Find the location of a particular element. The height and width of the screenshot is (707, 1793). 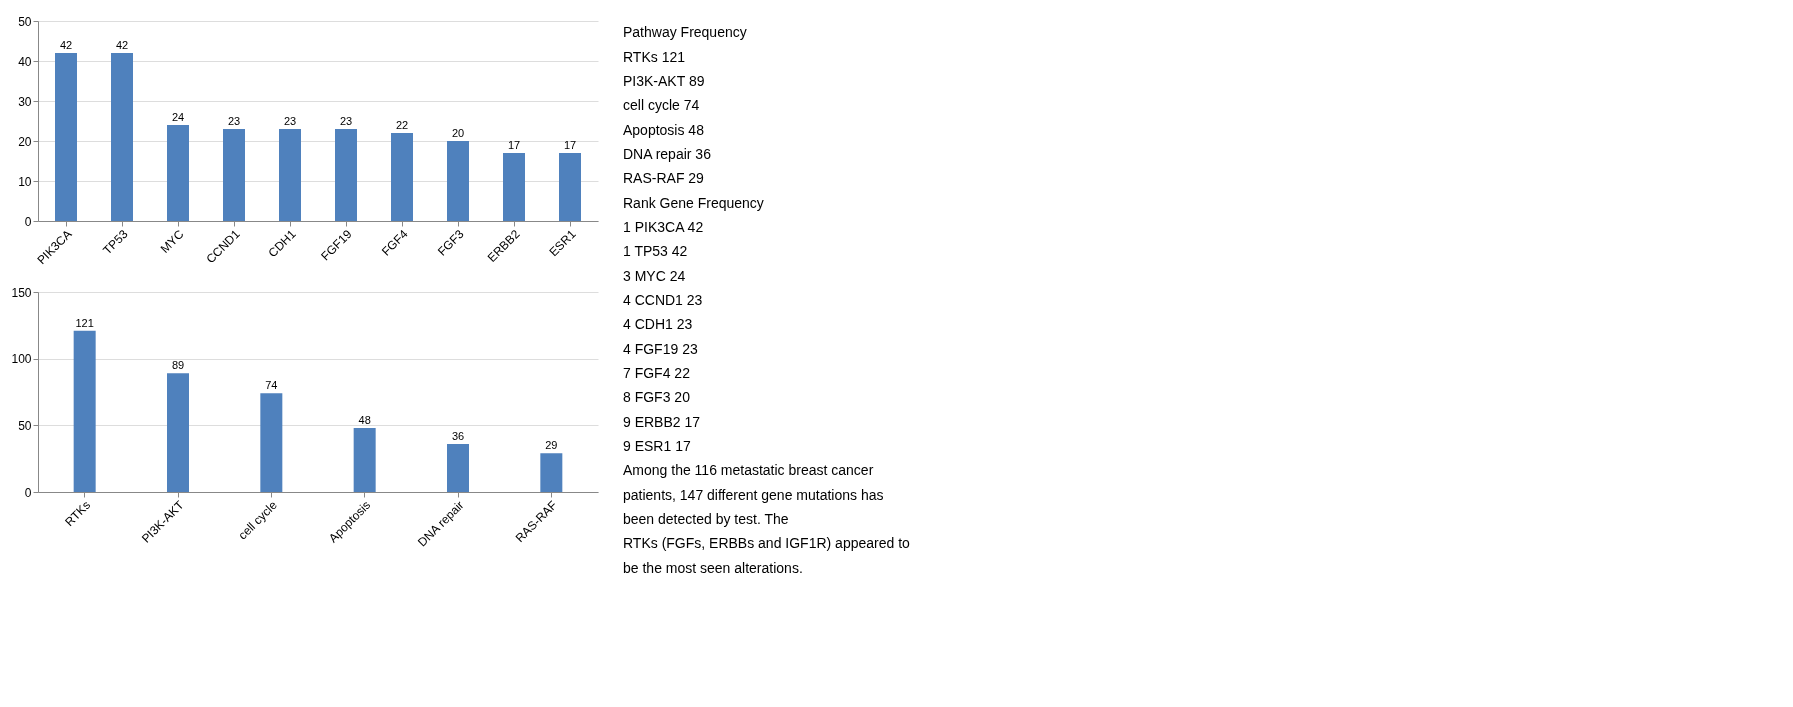

data-label: 48 is located at coordinates (364, 420).